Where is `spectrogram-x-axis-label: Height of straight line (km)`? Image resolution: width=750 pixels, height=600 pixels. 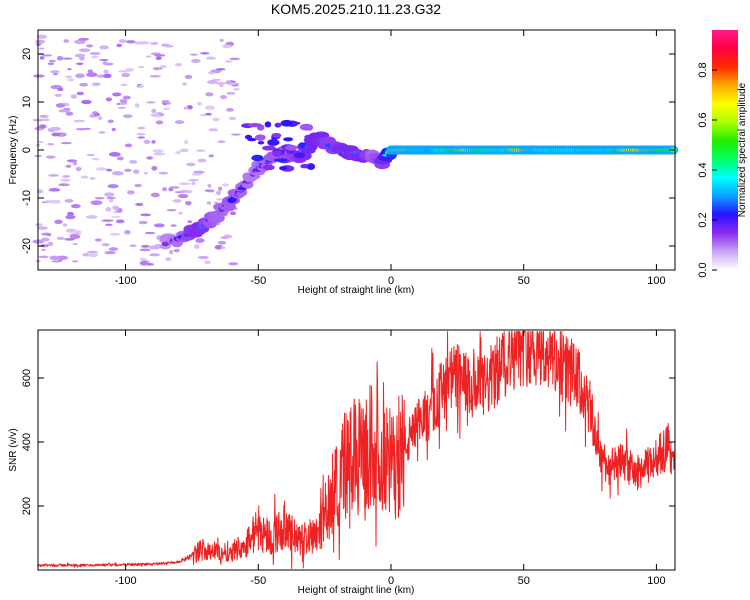
spectrogram-x-axis-label: Height of straight line (km) is located at coordinates (356, 290).